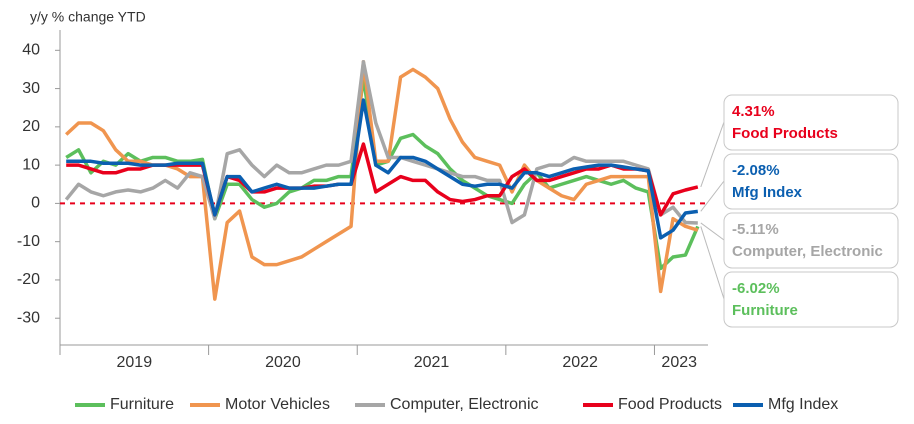 The height and width of the screenshot is (424, 914). Describe the element at coordinates (28, 317) in the screenshot. I see `y-tick-label: -30` at that location.